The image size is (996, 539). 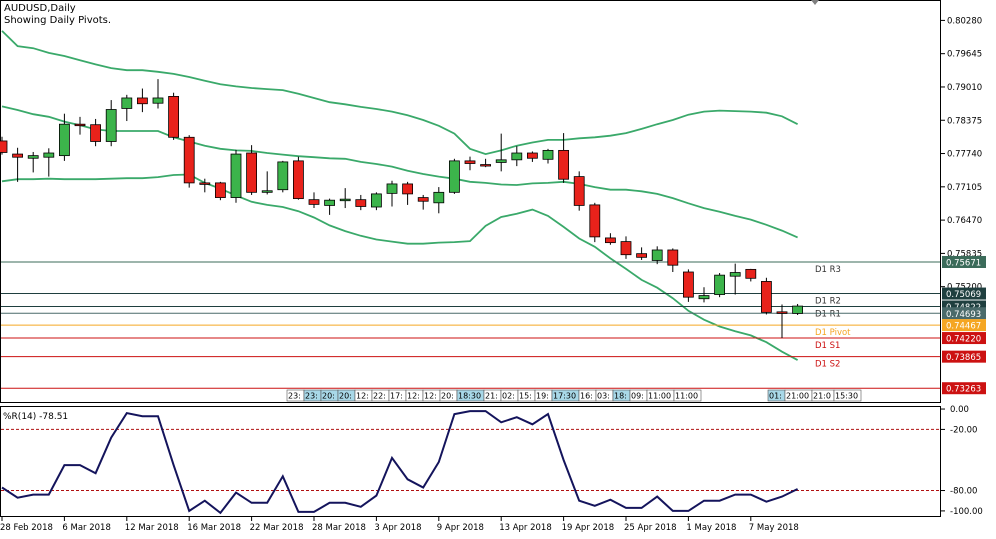 I want to click on symbol-title: AUDUSD,Daily, so click(x=40, y=8).